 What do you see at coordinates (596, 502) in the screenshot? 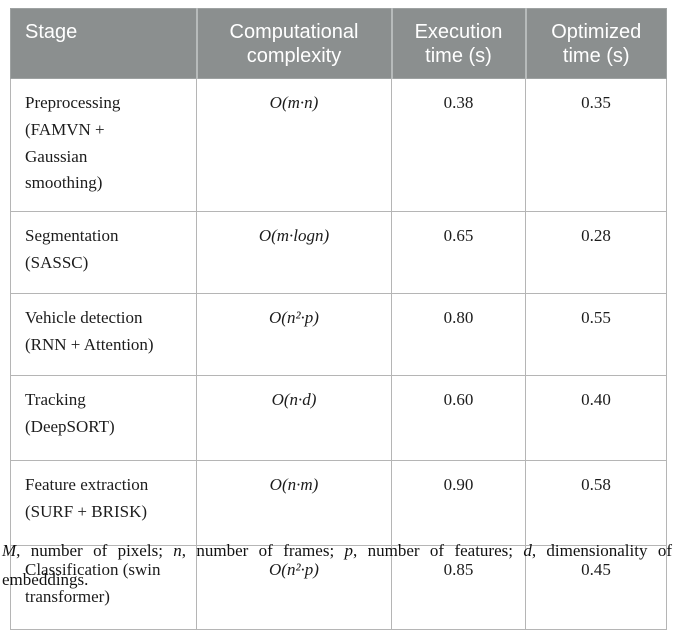
I see `optimized-time-cell: 0.58` at bounding box center [596, 502].